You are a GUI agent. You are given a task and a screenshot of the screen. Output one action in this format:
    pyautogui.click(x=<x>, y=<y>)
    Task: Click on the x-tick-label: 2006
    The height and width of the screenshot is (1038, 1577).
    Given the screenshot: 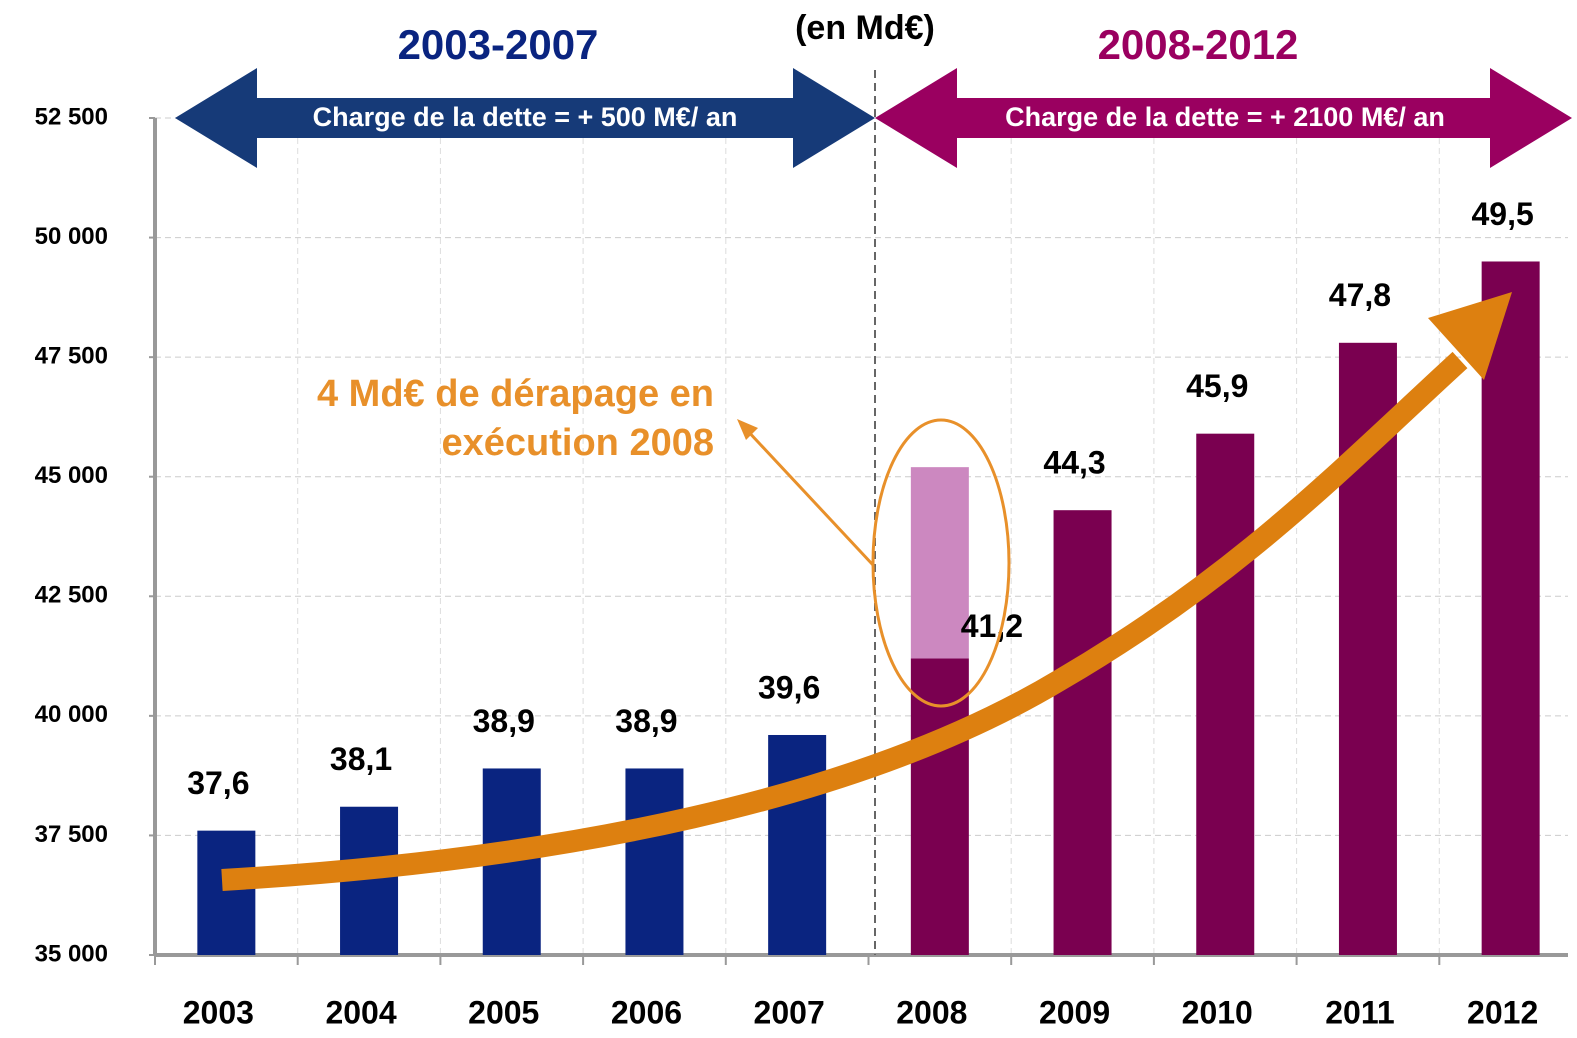 What is the action you would take?
    pyautogui.click(x=646, y=1012)
    